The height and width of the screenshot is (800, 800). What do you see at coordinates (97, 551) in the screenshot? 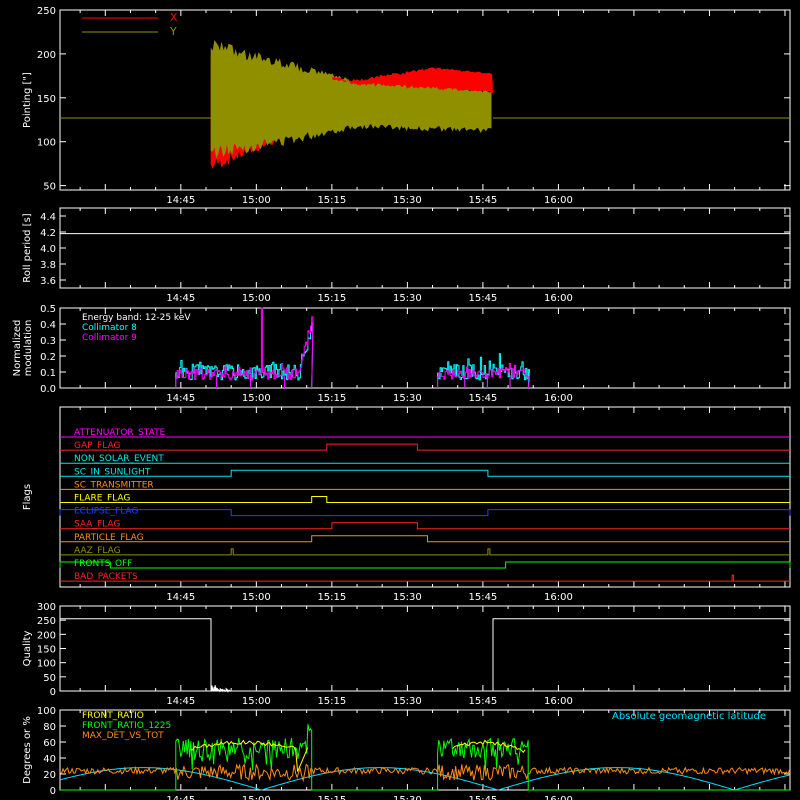
I see `flag-label: AAZ_FLAG` at bounding box center [97, 551].